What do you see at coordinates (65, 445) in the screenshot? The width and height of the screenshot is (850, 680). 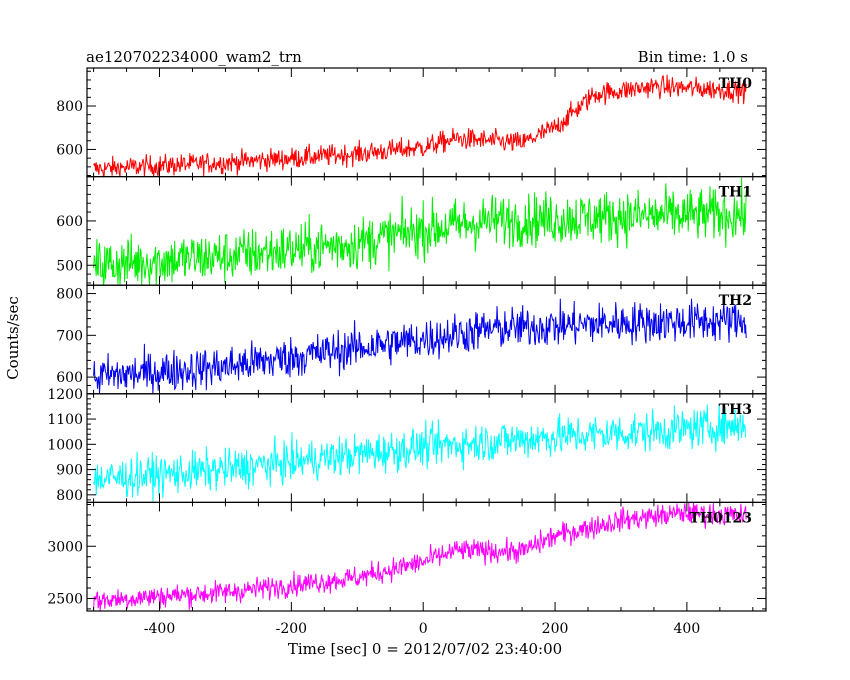 I see `y-tick-label: 1000` at bounding box center [65, 445].